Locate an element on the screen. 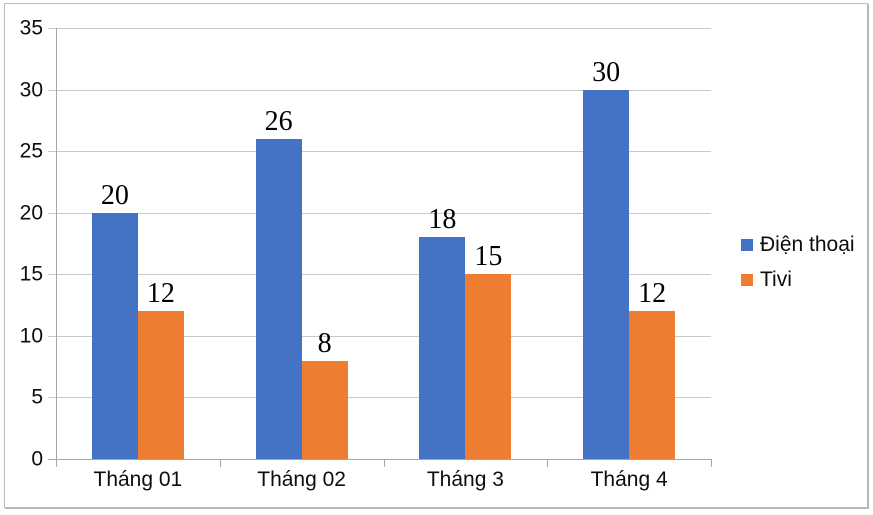  legend: Điện thoại Tivi is located at coordinates (798, 262).